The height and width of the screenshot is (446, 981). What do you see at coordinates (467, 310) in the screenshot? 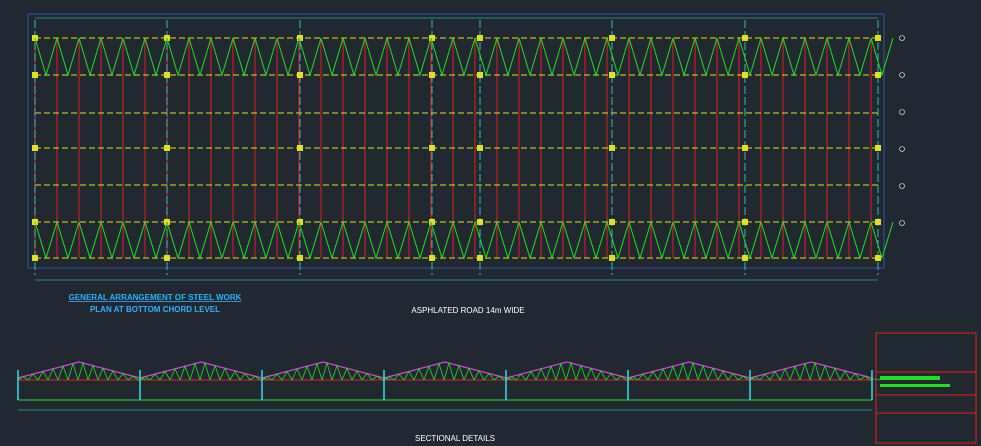
I see `road-label: ASPHLATED ROAD 14m WIDE` at bounding box center [467, 310].